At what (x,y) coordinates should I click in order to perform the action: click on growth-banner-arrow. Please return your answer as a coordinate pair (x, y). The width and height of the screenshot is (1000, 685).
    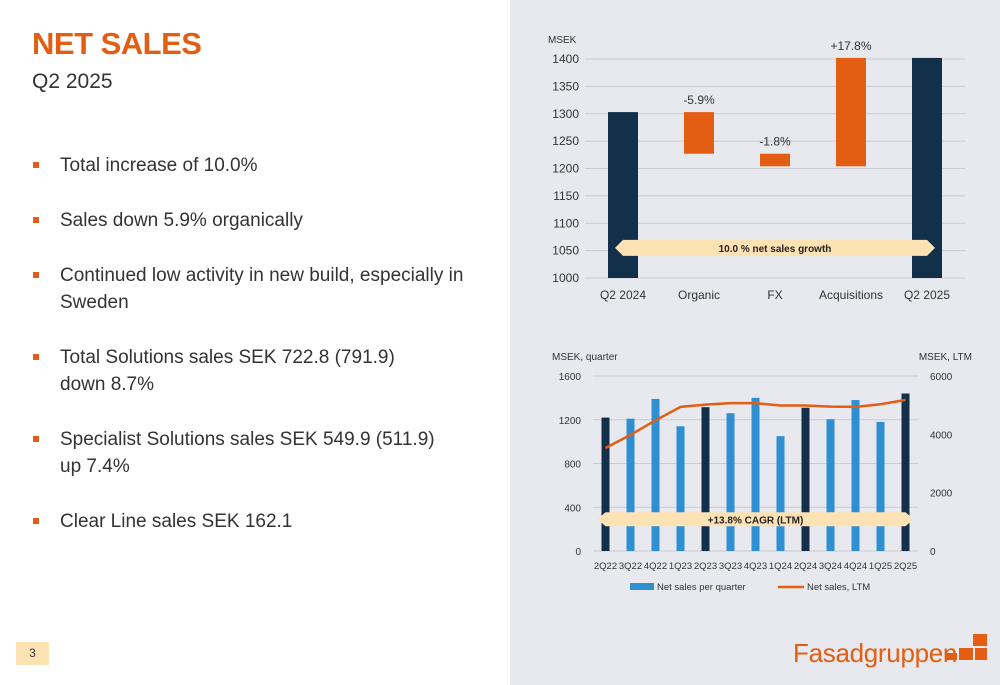
    Looking at the image, I should click on (775, 247).